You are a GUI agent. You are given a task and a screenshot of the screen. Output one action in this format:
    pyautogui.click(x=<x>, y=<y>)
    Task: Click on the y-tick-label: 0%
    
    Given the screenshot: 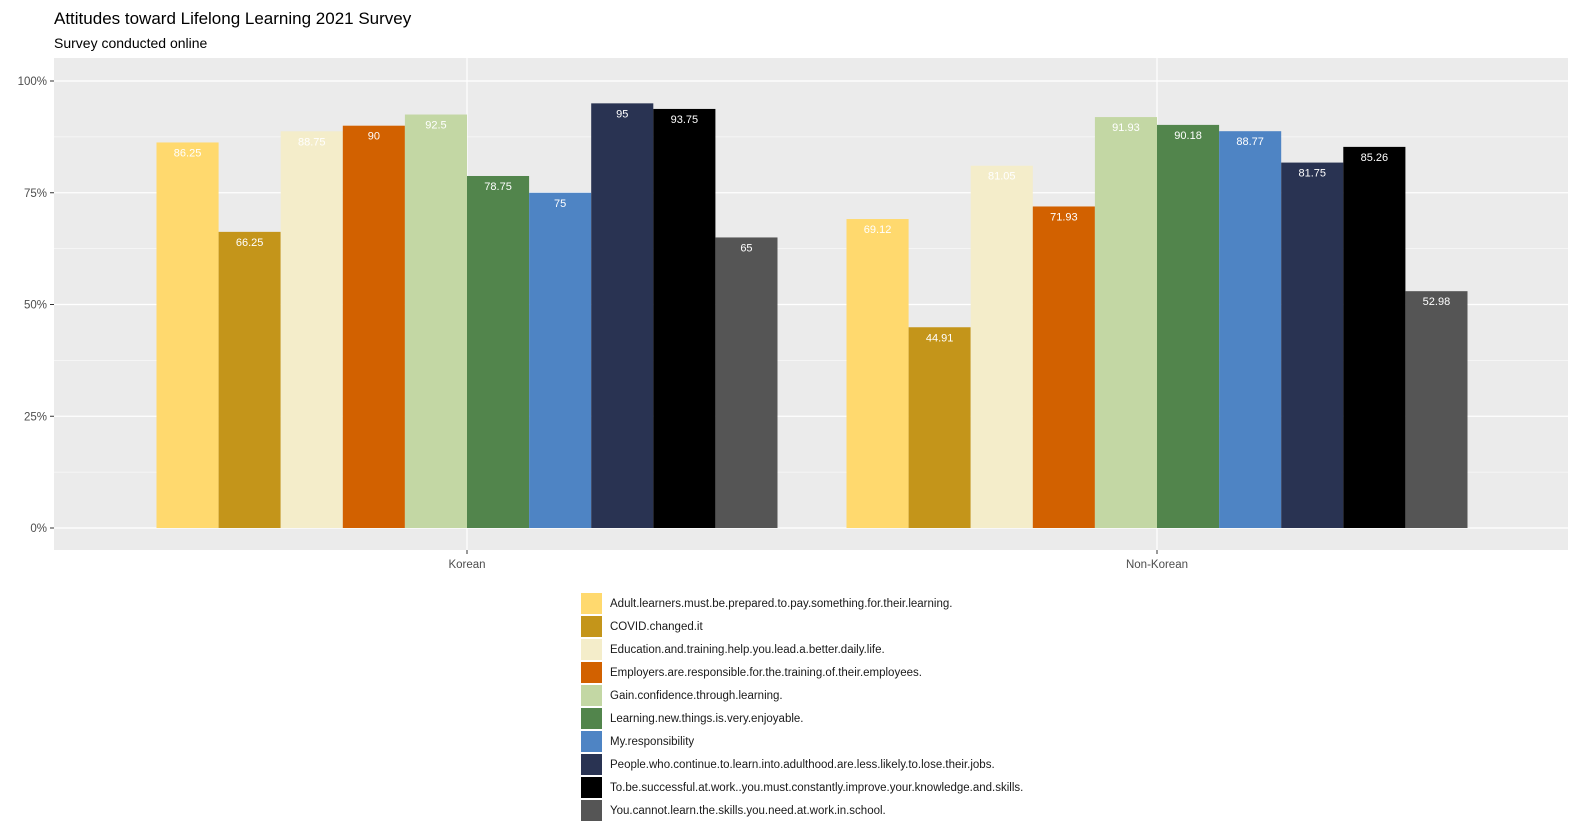 What is the action you would take?
    pyautogui.click(x=38, y=529)
    